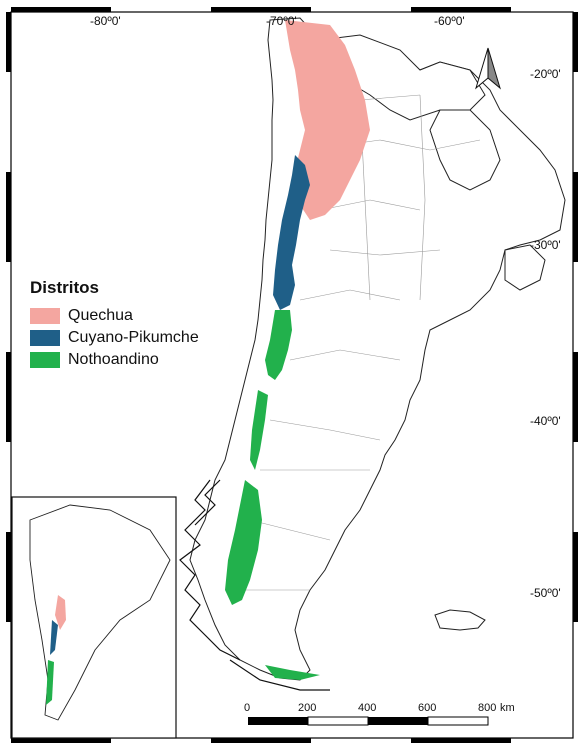 The height and width of the screenshot is (748, 582). I want to click on scale-bar, so click(368, 721).